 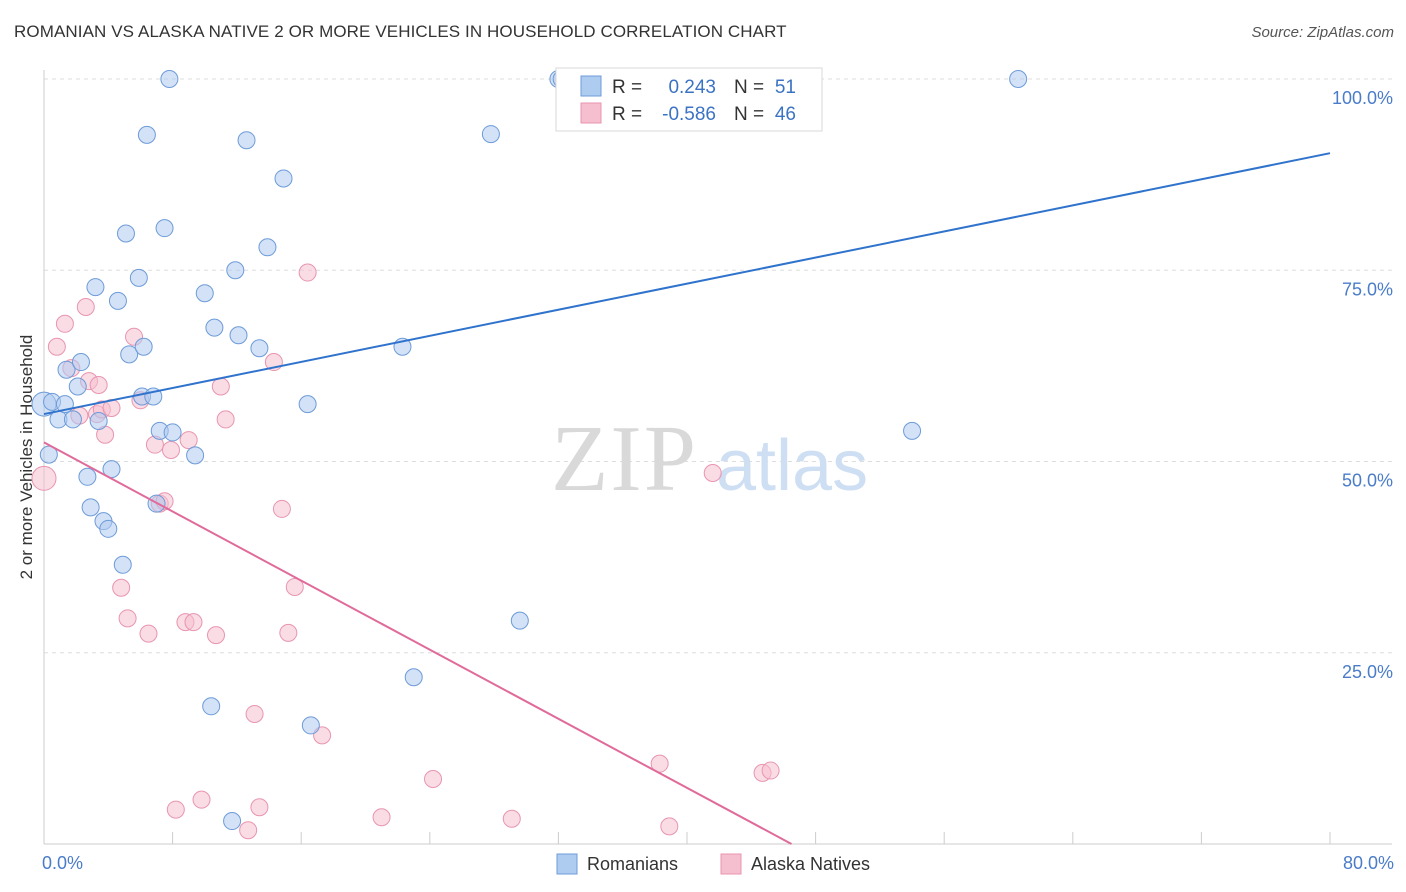 I want to click on bottom-legend-swatch-romanians, so click(x=567, y=864).